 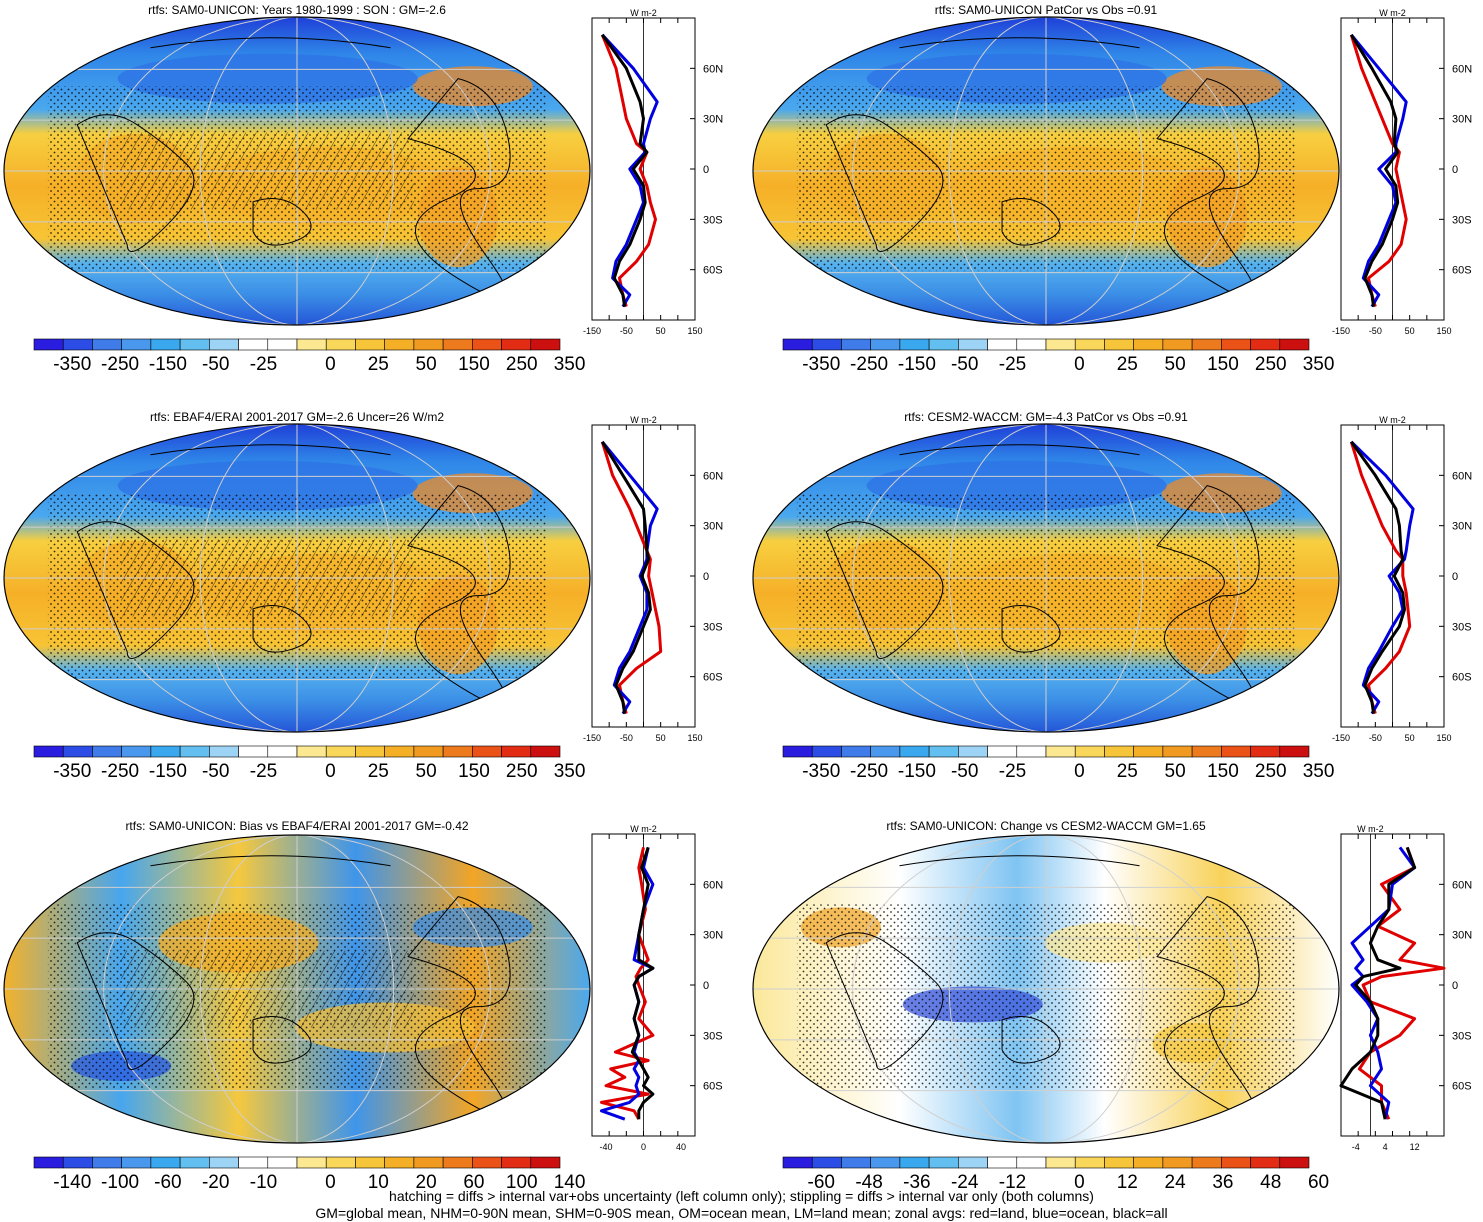 What do you see at coordinates (1055, 1174) in the screenshot?
I see `colorbar: -60 -48 -36 -24 -12 0 12 24 36 48 60` at bounding box center [1055, 1174].